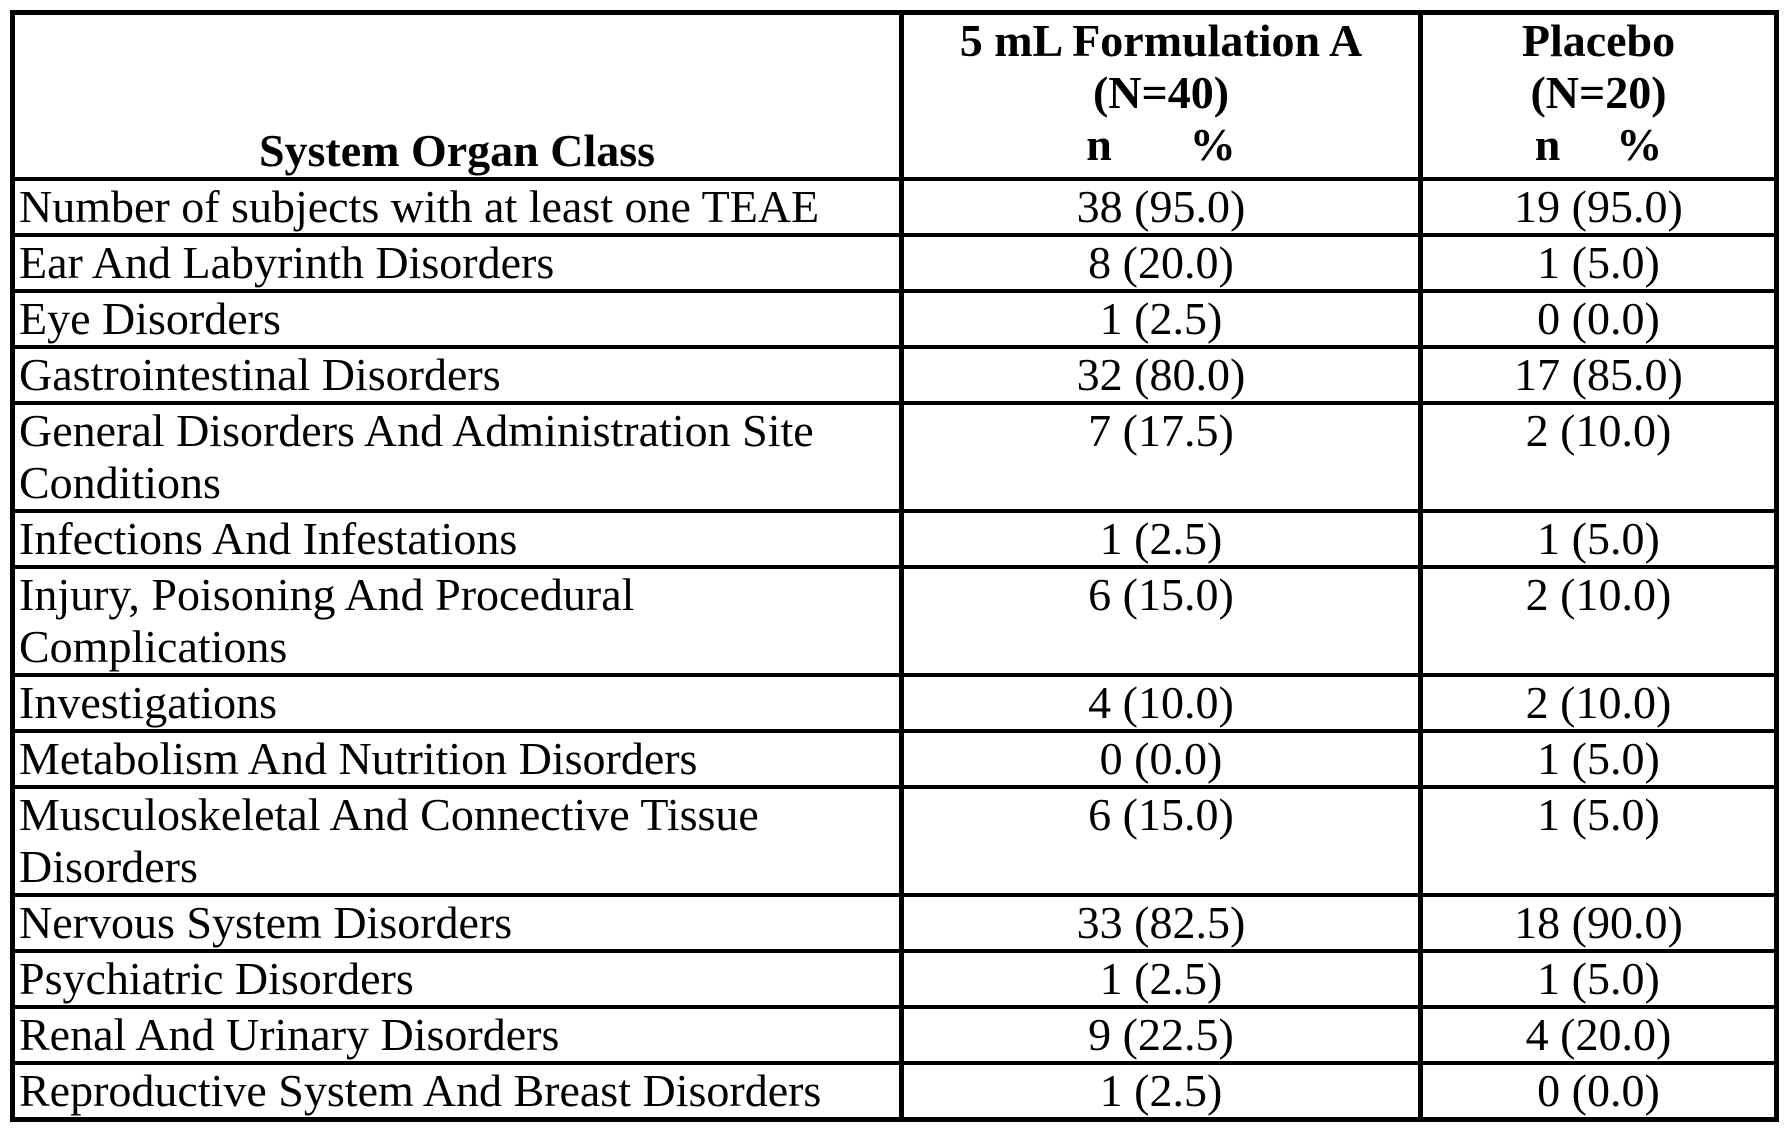  I want to click on formulation-value: 33 (82.5), so click(1161, 923).